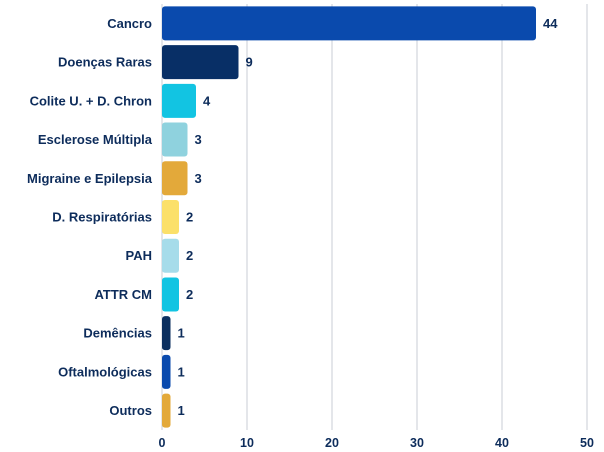 The height and width of the screenshot is (452, 604). What do you see at coordinates (130, 410) in the screenshot?
I see `category-label: Outros` at bounding box center [130, 410].